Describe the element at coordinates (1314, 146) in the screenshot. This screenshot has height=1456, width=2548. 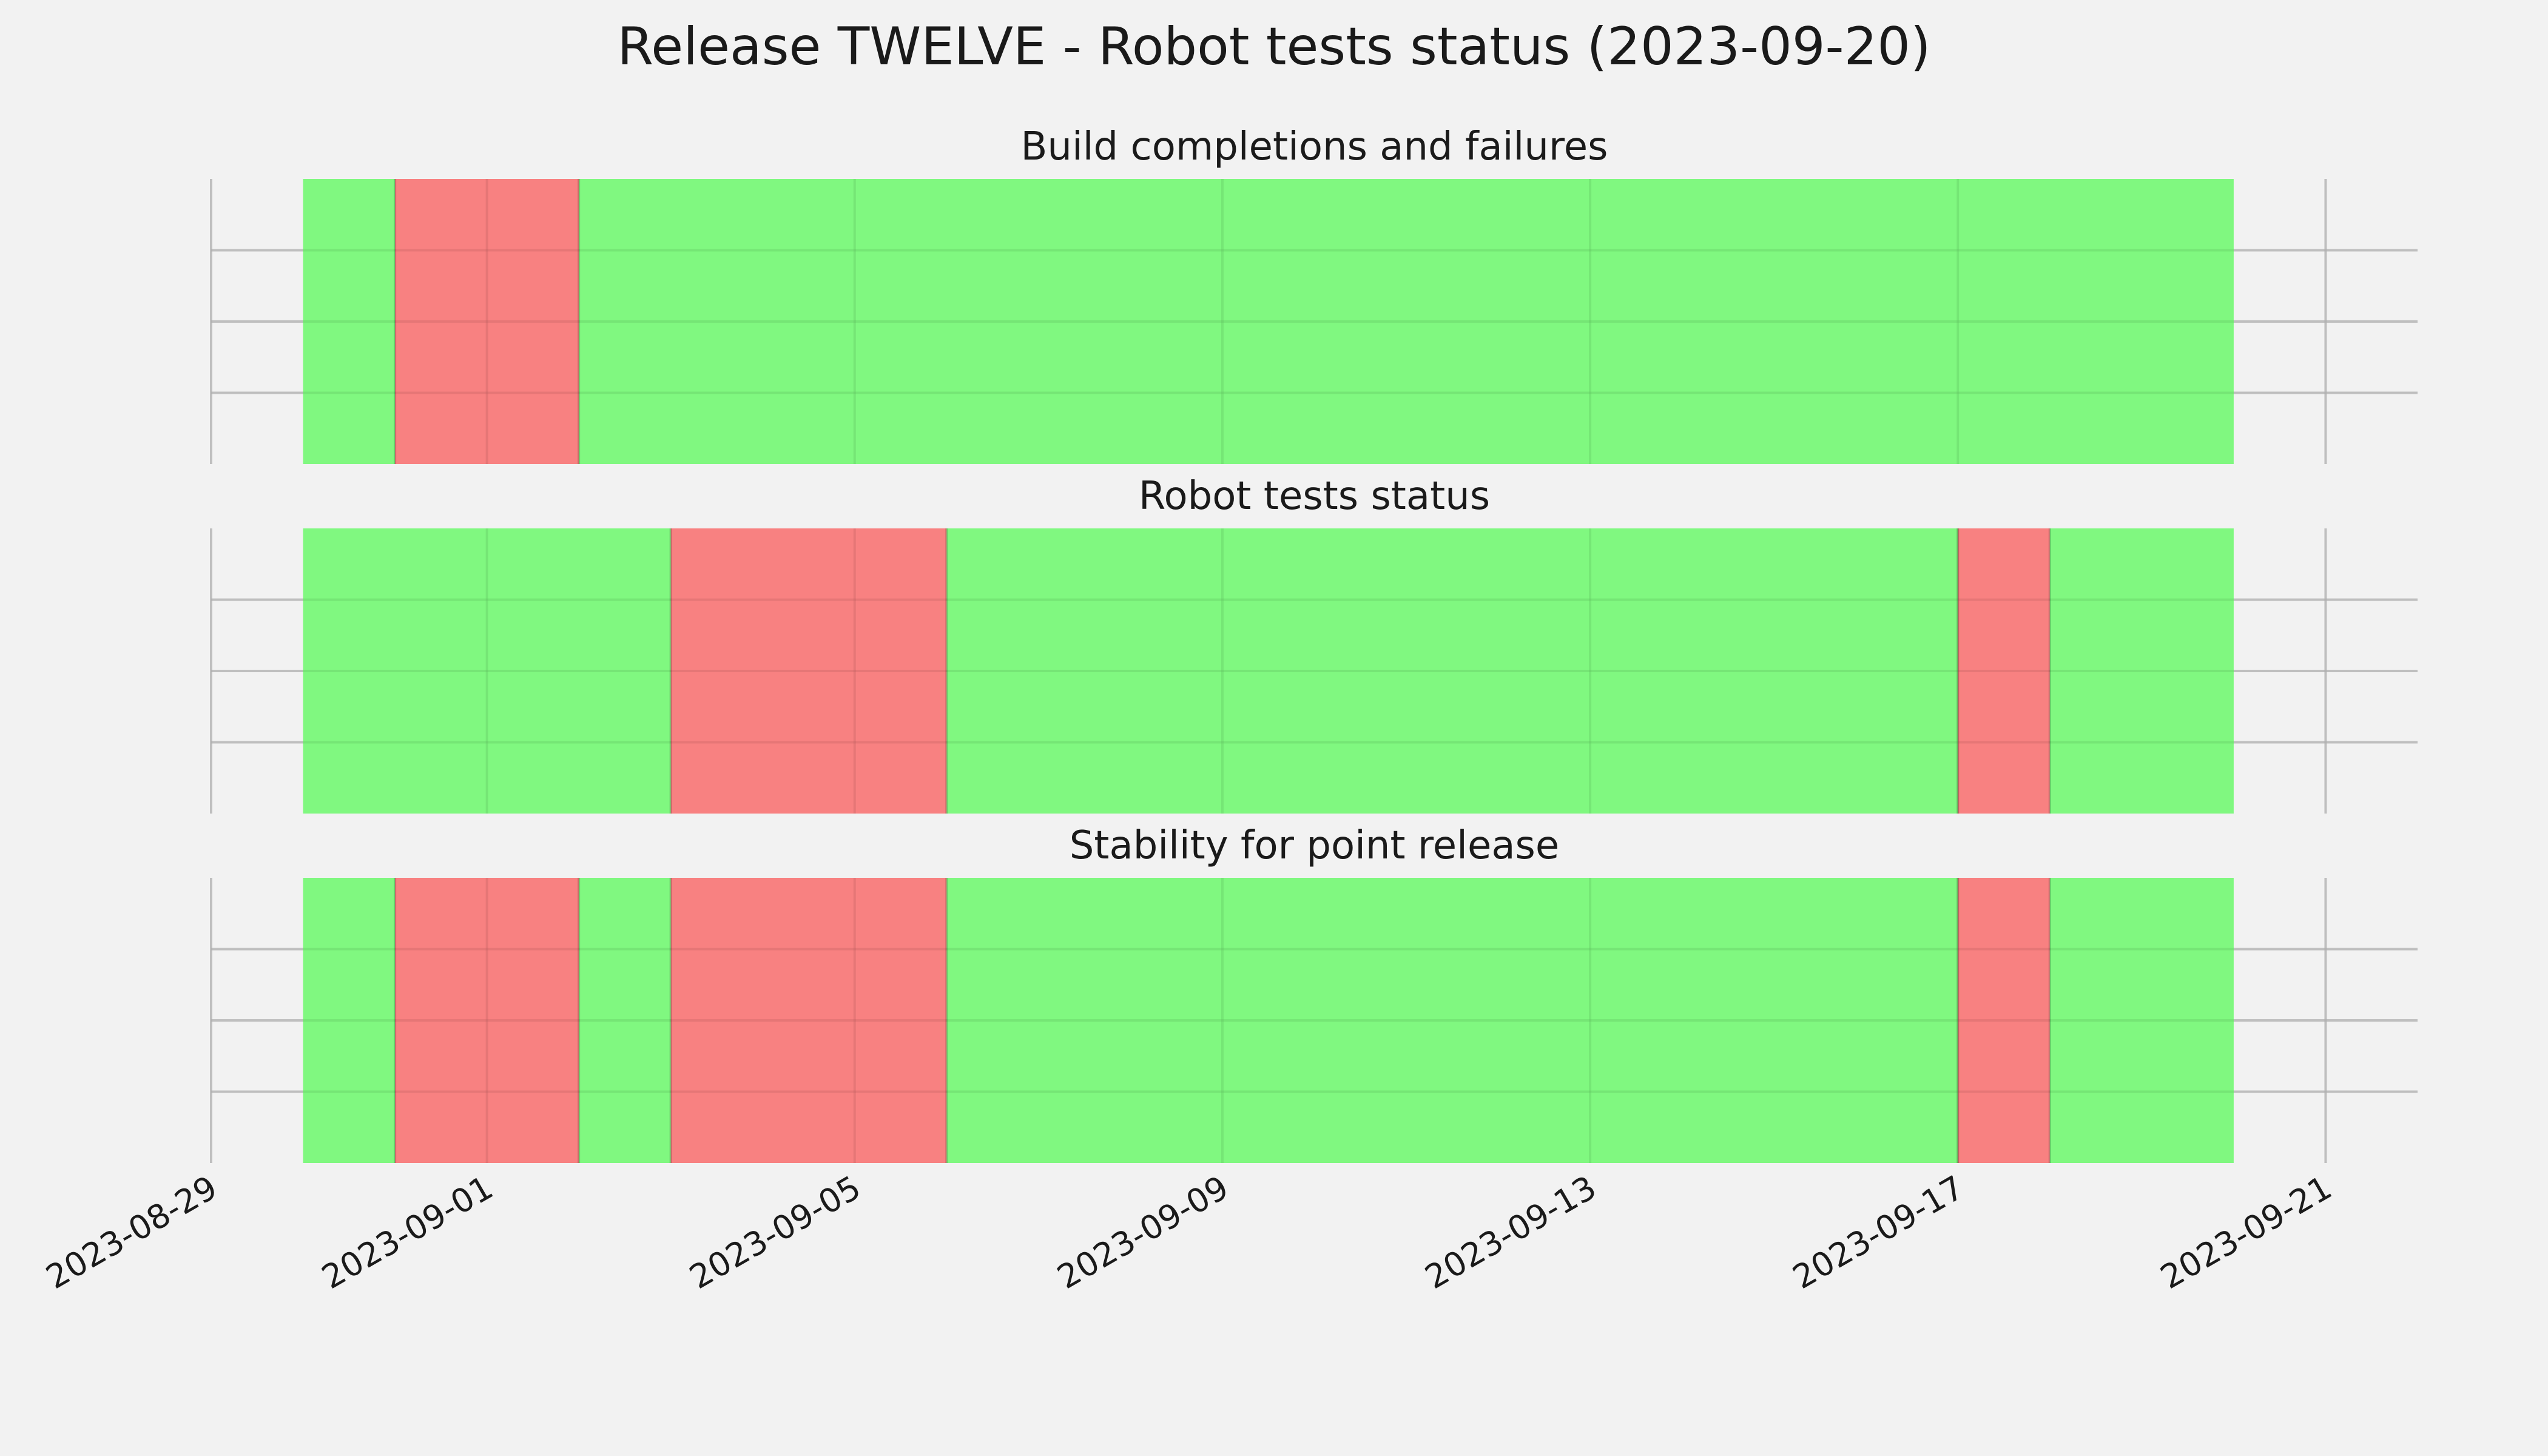
I see `panel-title: Build completions and failures` at that location.